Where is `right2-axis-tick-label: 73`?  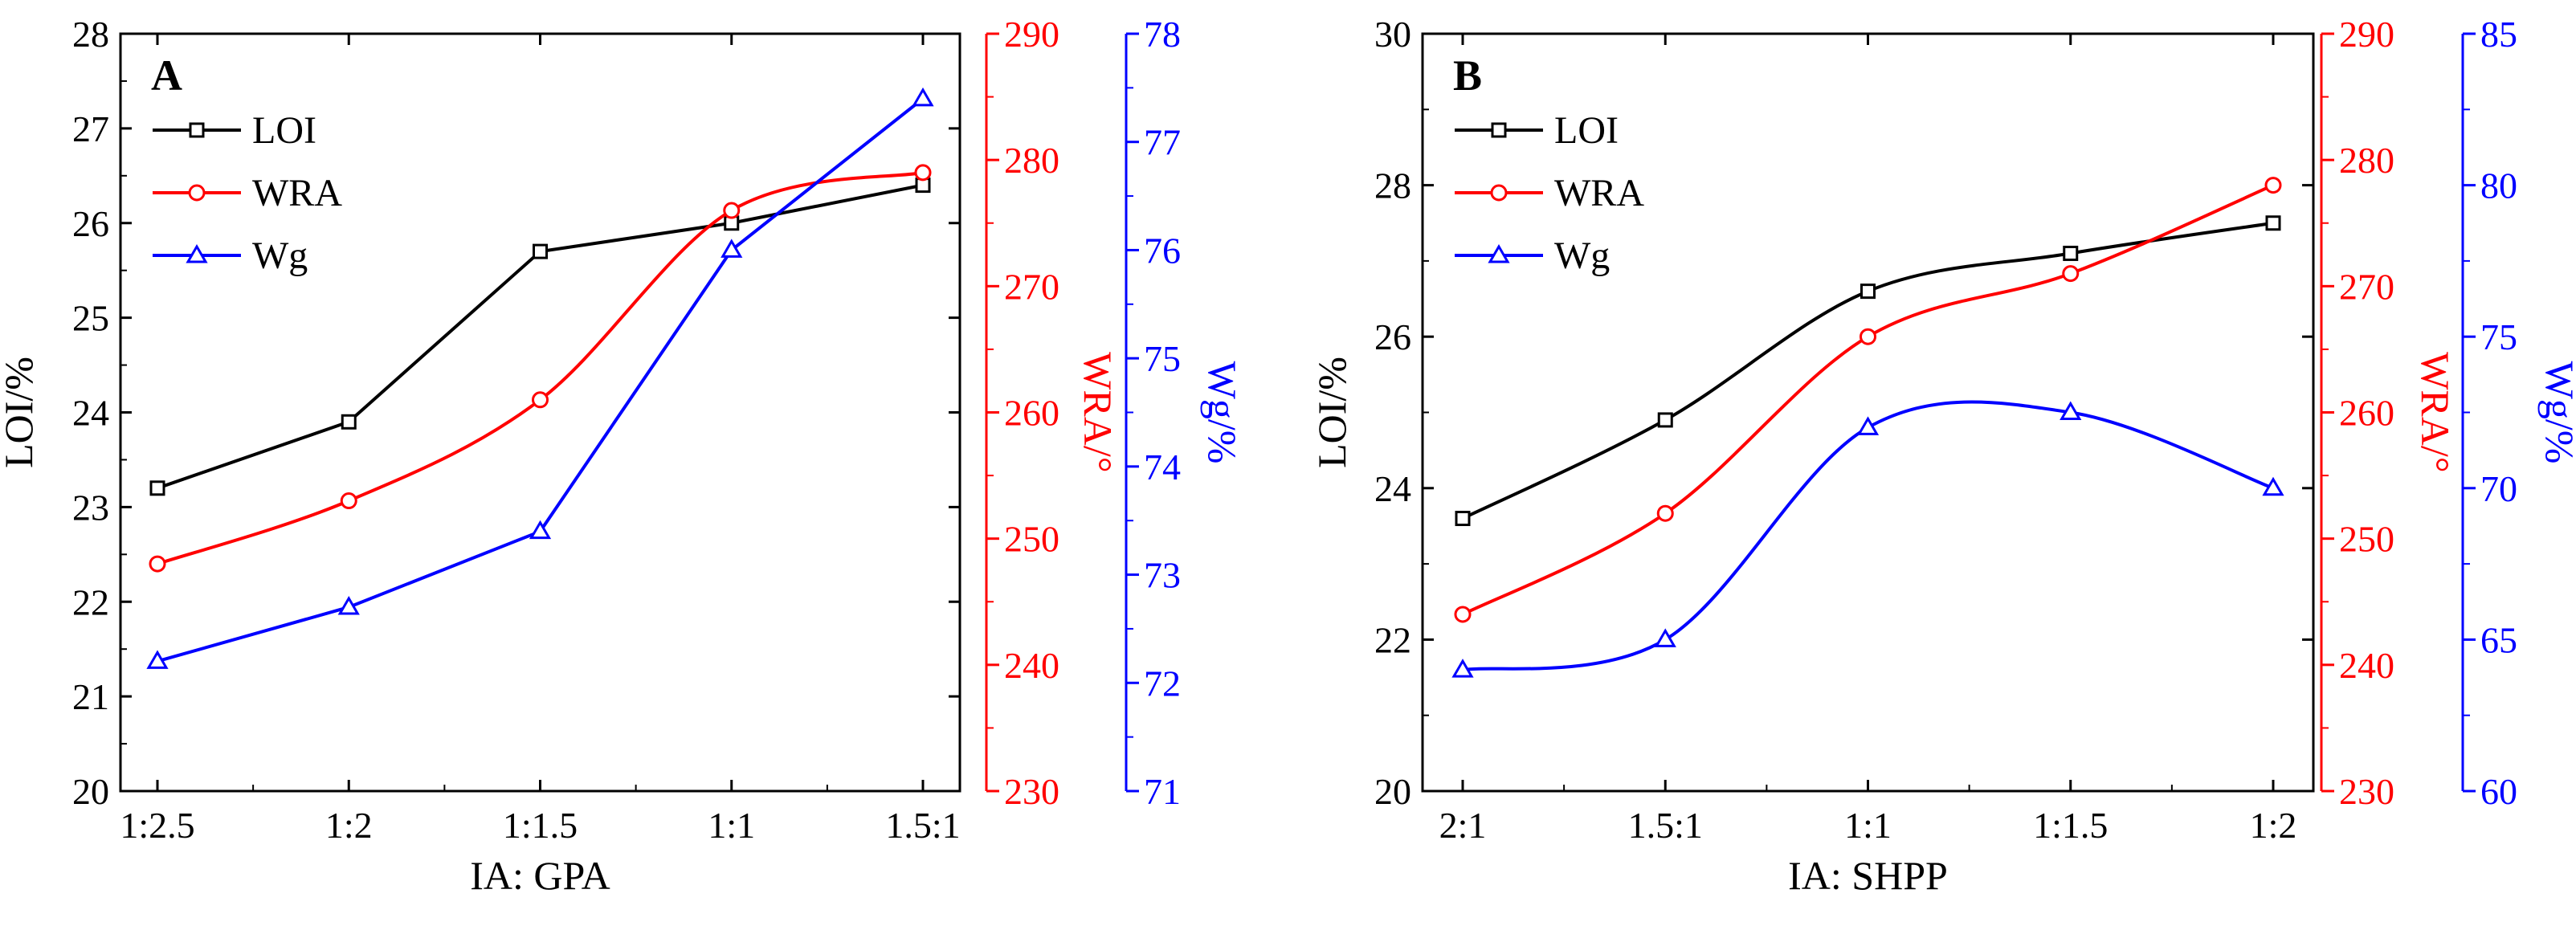
right2-axis-tick-label: 73 is located at coordinates (1162, 575).